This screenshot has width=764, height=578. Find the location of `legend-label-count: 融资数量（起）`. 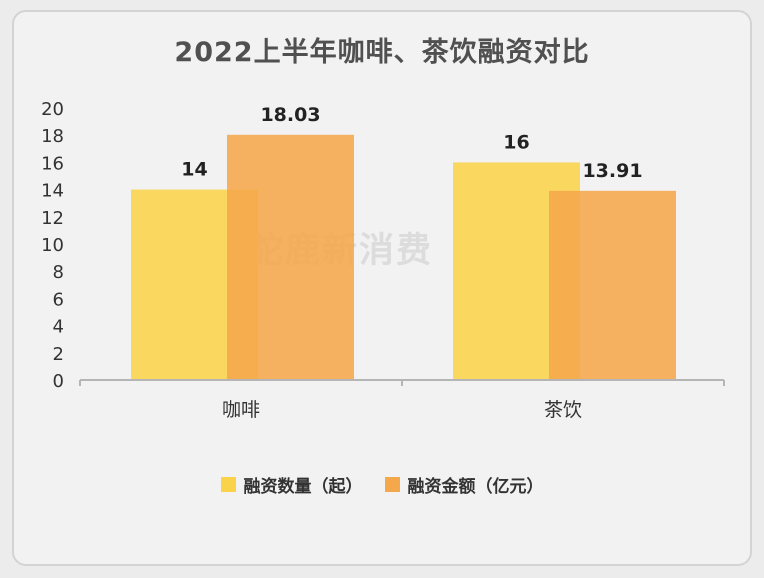

legend-label-count: 融资数量（起） is located at coordinates (303, 487).